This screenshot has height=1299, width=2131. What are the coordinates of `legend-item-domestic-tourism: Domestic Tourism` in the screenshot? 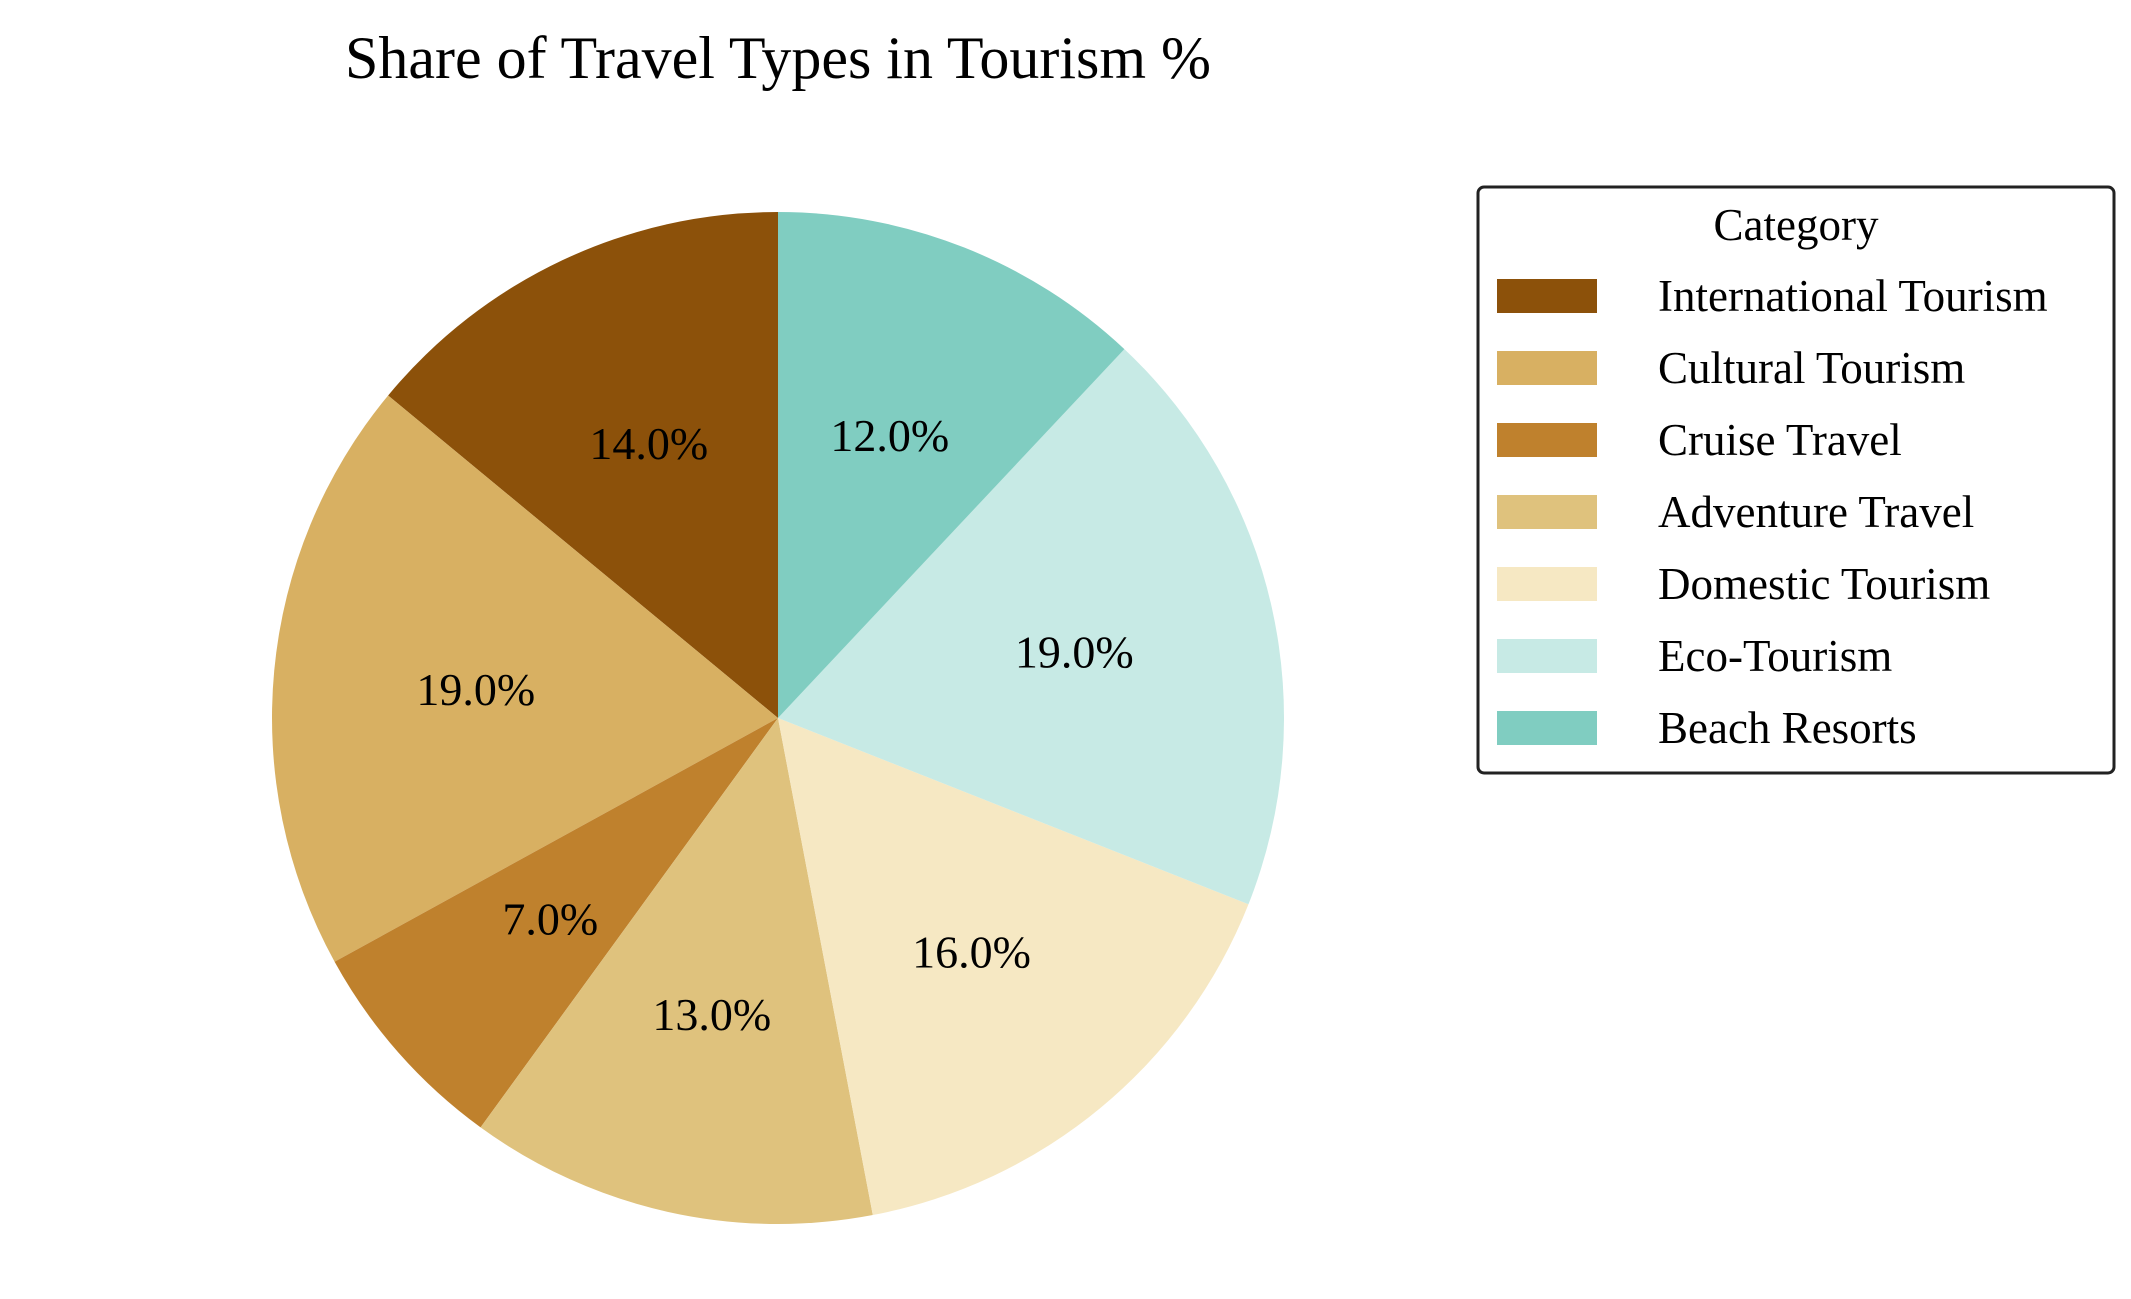 It's located at (1743, 584).